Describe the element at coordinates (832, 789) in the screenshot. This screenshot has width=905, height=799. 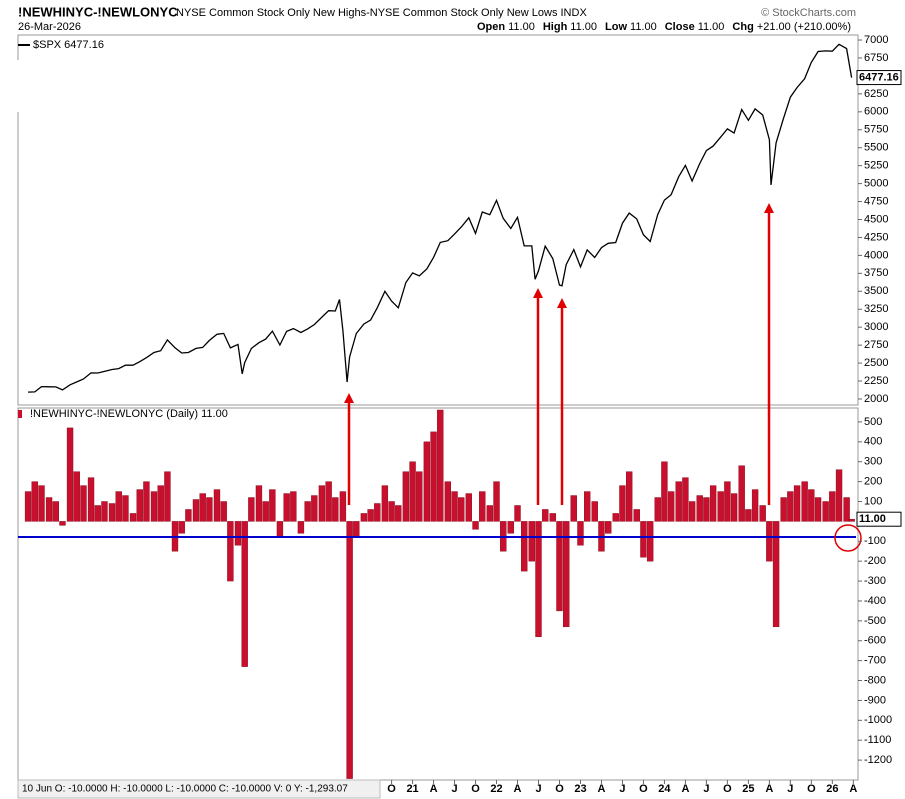
I see `x-tick-label: 26` at that location.